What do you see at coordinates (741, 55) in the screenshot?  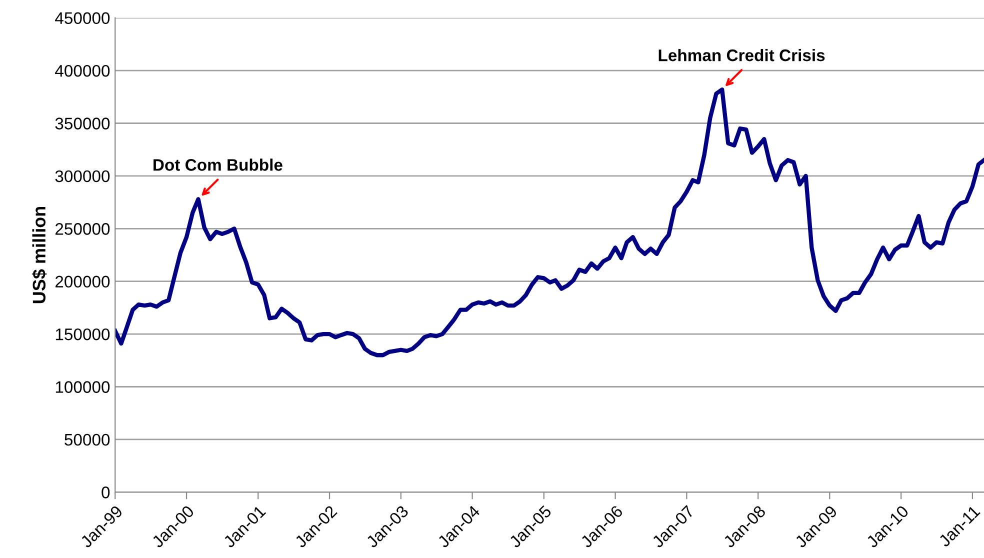 I see `annotation: Lehman Credit Crisis` at bounding box center [741, 55].